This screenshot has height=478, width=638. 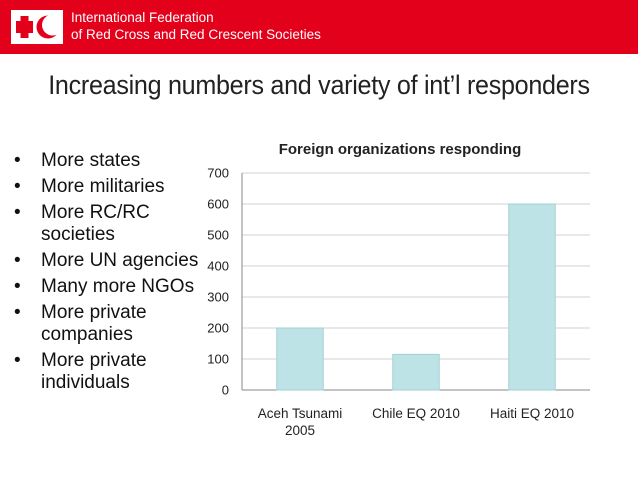 I want to click on bullet-item: Many more NGOs, so click(x=106, y=287).